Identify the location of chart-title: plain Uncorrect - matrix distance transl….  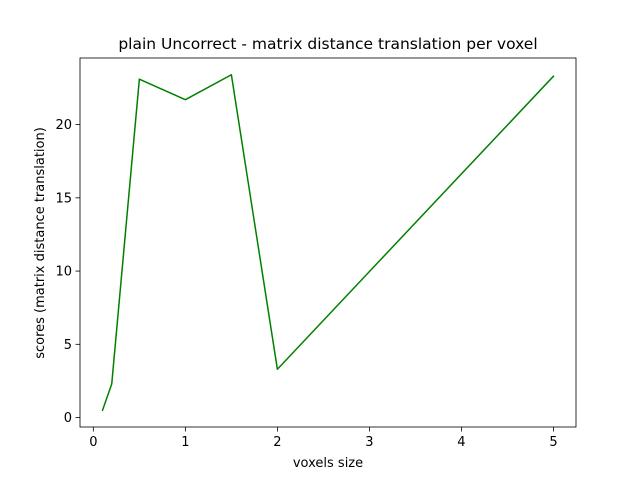
(327, 44).